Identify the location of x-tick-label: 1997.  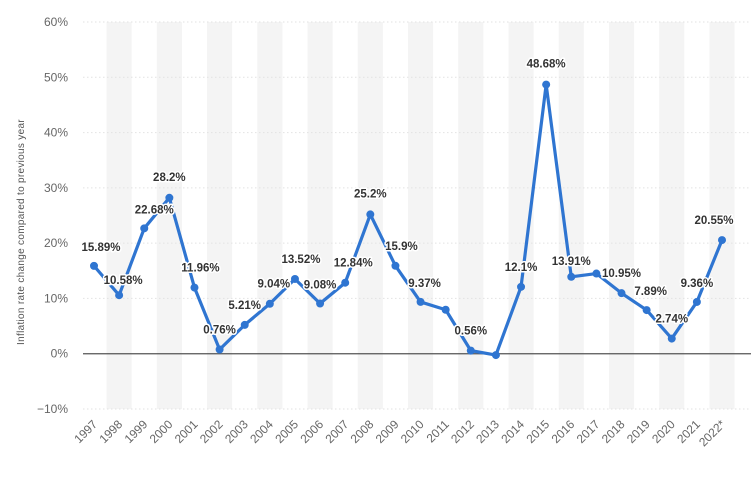
(85, 431).